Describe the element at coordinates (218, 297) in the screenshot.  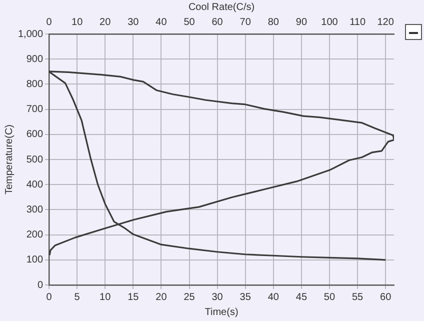
I see `x-tick-label: 30` at that location.